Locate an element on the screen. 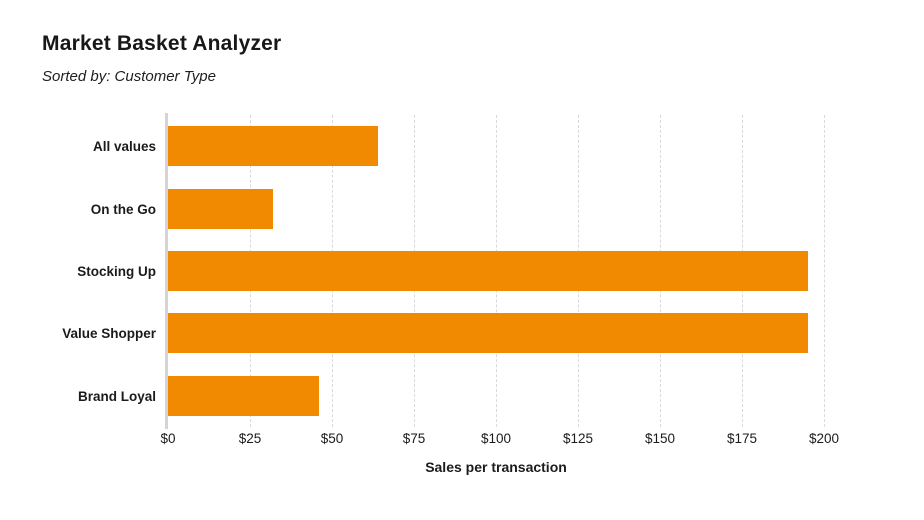 This screenshot has width=924, height=520. gridline is located at coordinates (824, 271).